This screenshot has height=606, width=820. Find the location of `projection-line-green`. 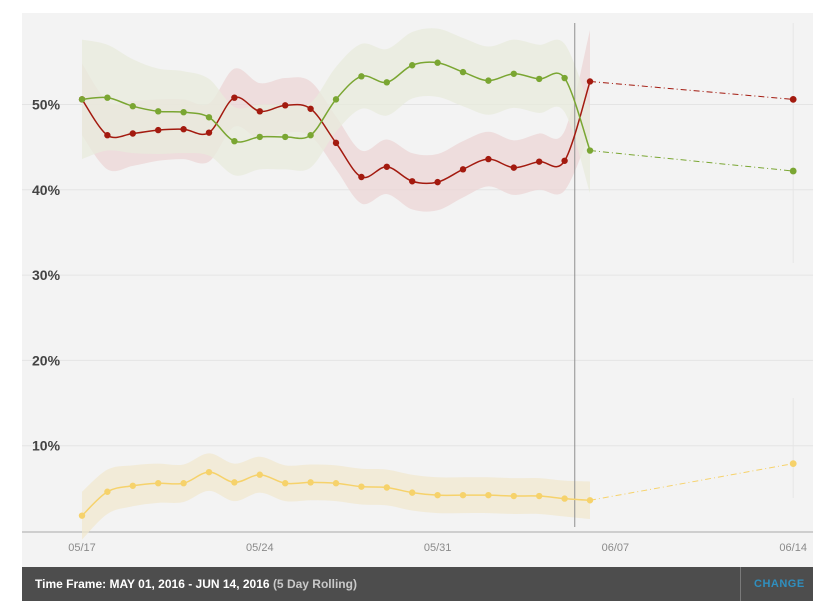

projection-line-green is located at coordinates (691, 161).